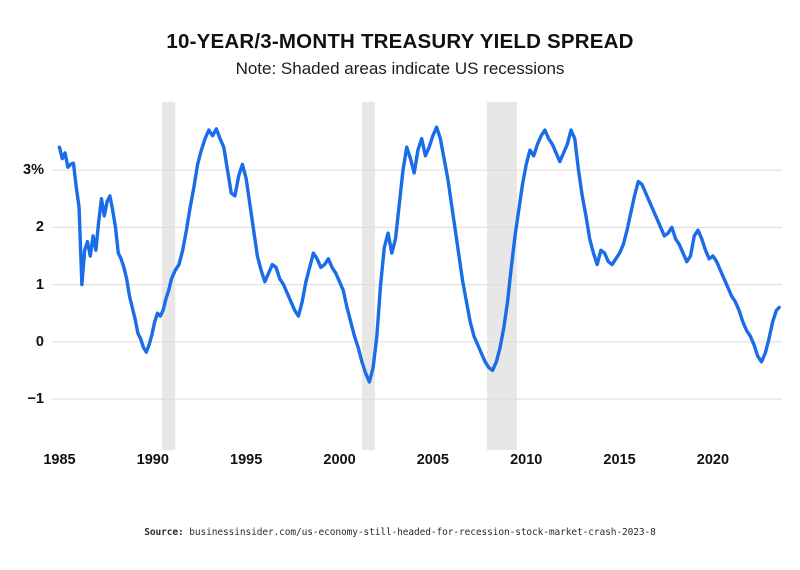 The width and height of the screenshot is (800, 570). I want to click on x-axis-tick-label: 2015, so click(619, 460).